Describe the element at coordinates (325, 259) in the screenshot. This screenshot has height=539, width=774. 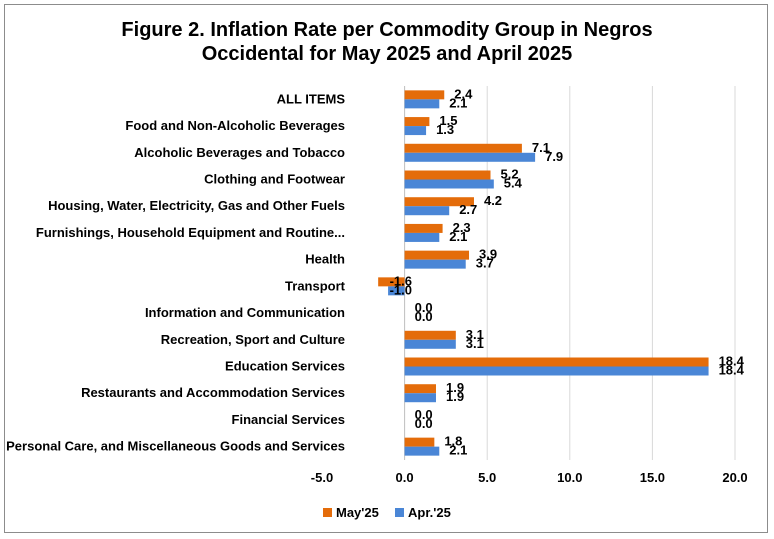
I see `category-label: Health` at that location.